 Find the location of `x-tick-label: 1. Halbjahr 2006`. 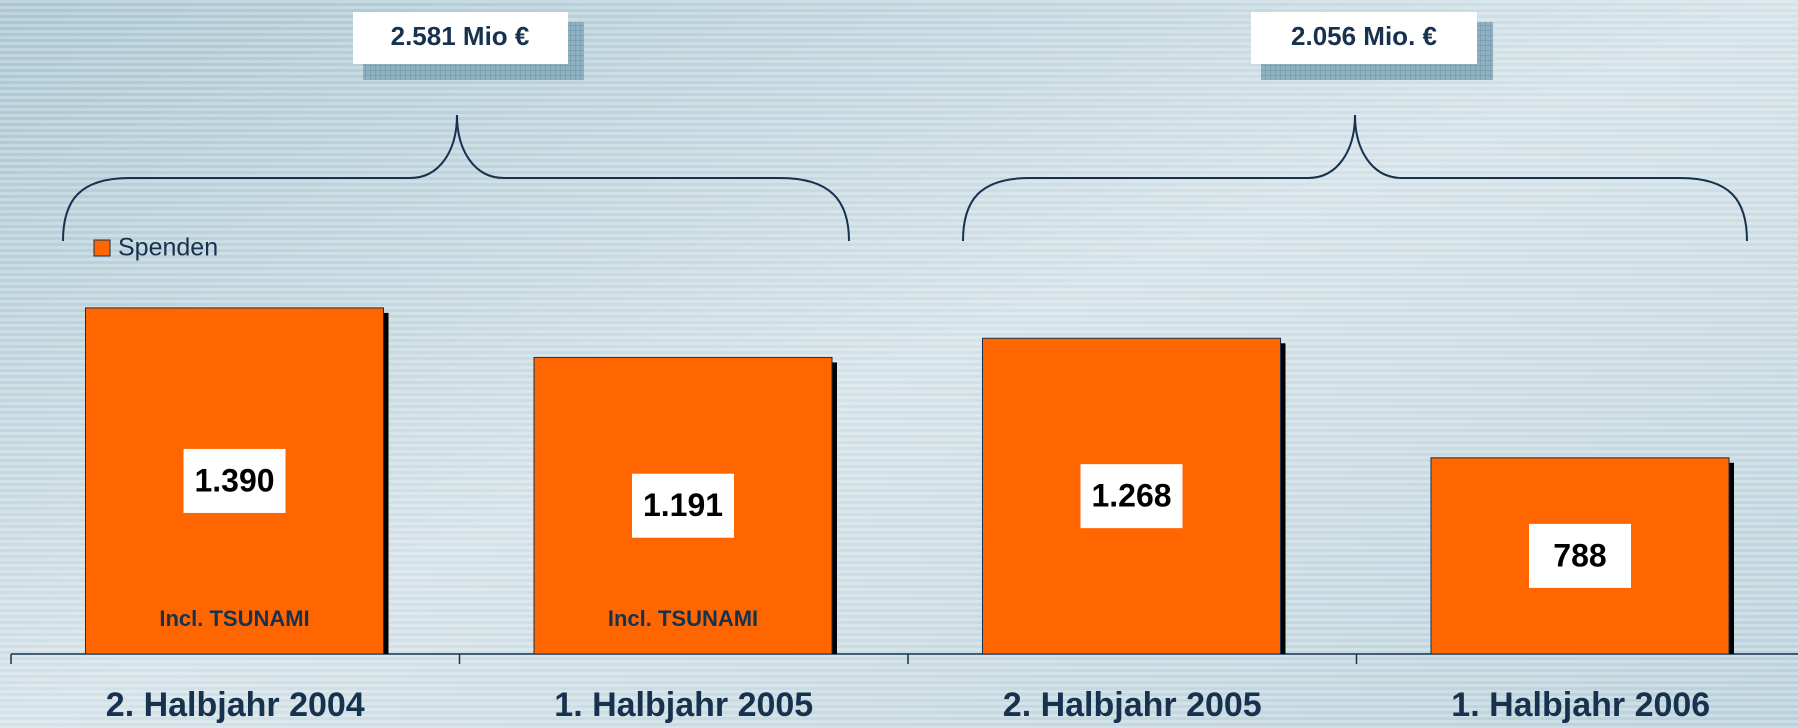

x-tick-label: 1. Halbjahr 2006 is located at coordinates (1580, 705).